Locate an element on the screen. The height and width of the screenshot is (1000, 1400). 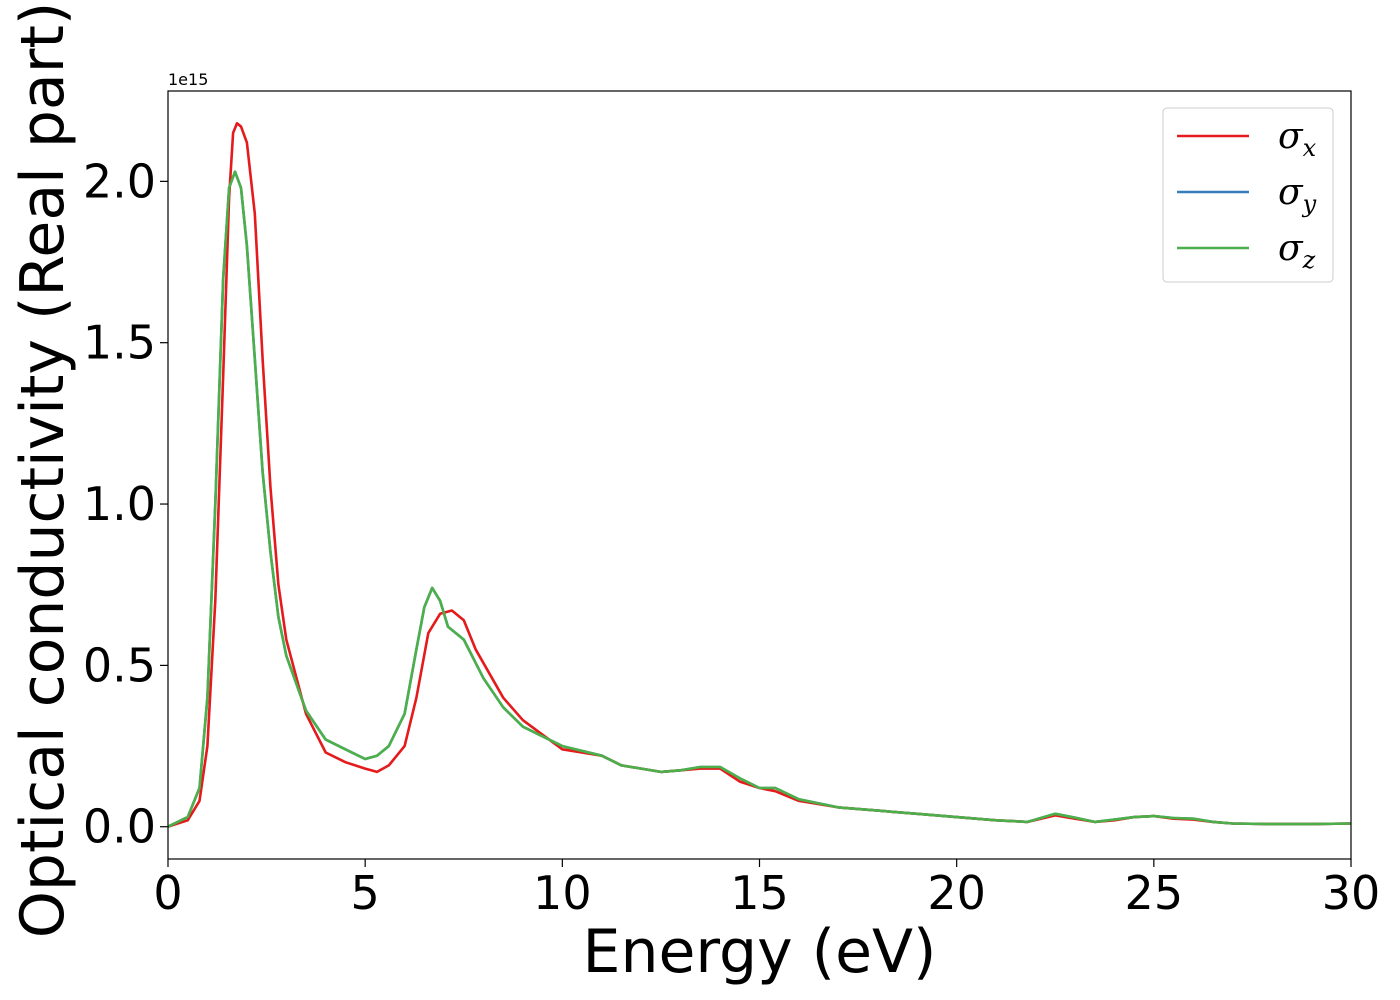
y-tick-label: 0.0 is located at coordinates (119, 827).